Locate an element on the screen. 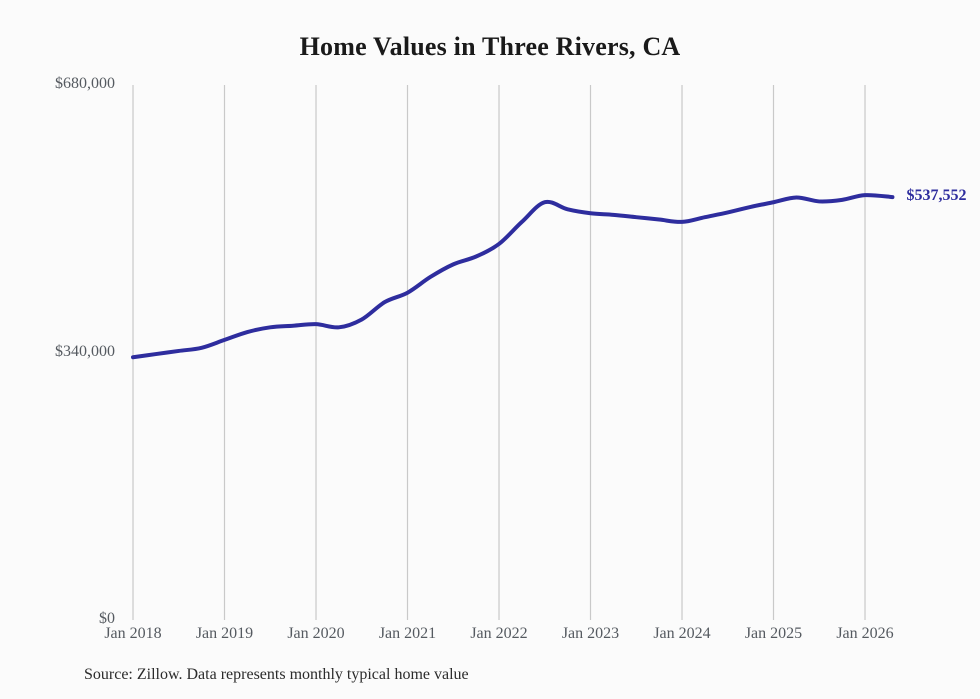 The width and height of the screenshot is (980, 699). chart-title: Home Values in Three Rivers, CA is located at coordinates (490, 46).